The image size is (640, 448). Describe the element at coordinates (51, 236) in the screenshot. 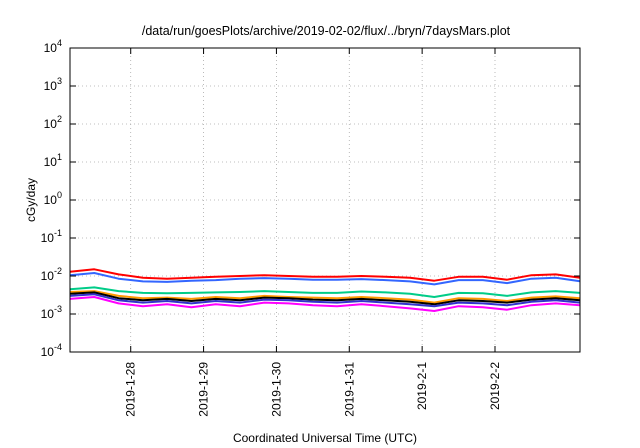

I see `y-tick-label: 10⁻¹` at that location.